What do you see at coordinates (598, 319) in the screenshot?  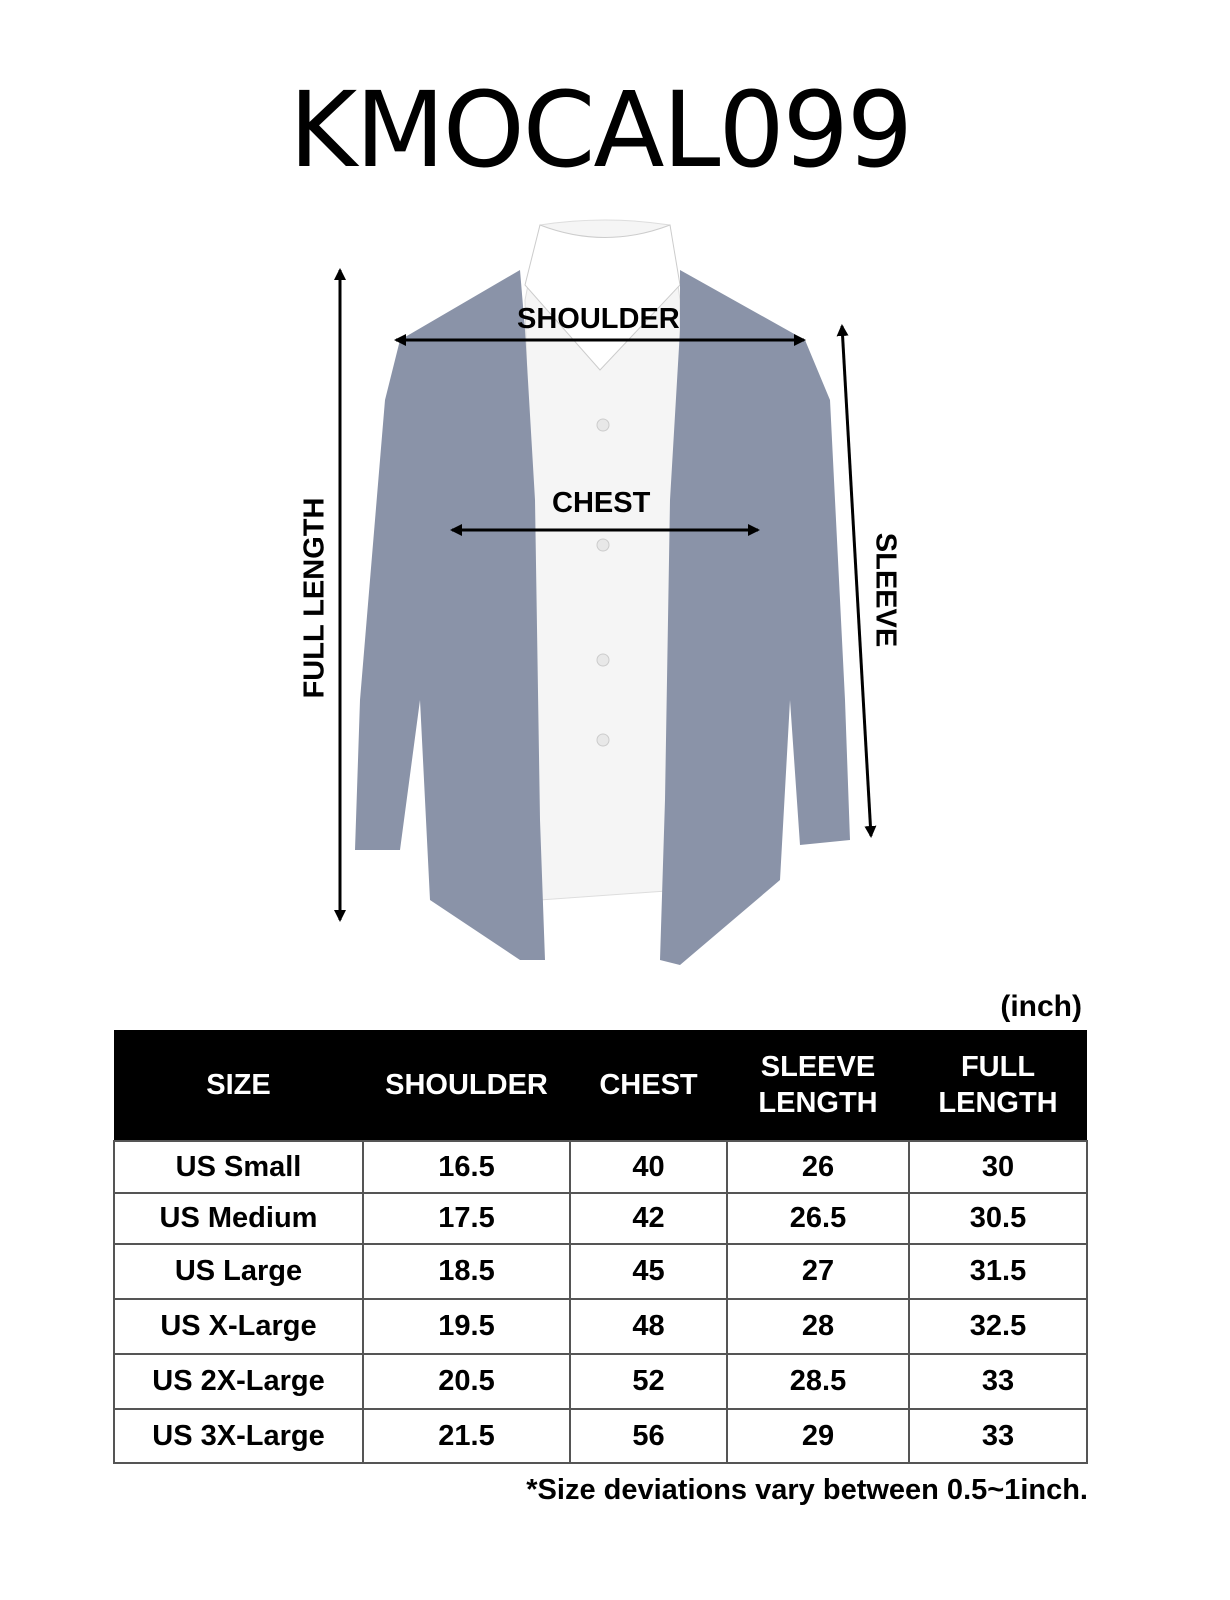 I see `shoulder-label: SHOULDER` at bounding box center [598, 319].